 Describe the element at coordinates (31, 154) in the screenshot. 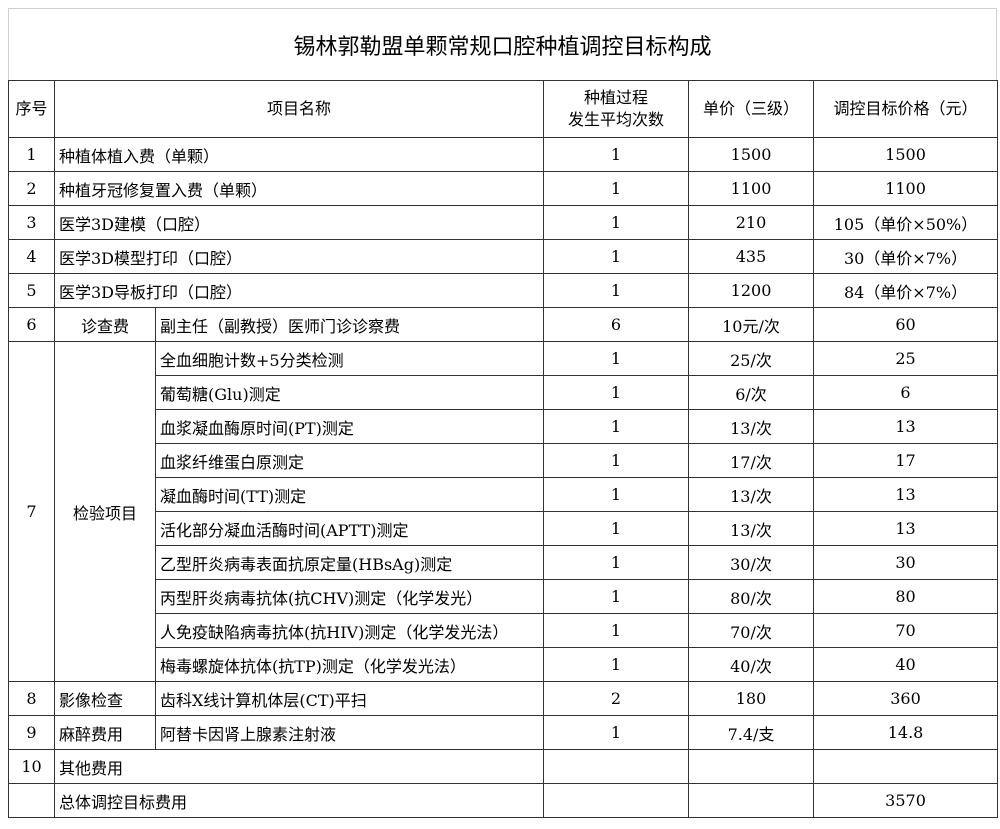

I see `row-number: 1` at that location.